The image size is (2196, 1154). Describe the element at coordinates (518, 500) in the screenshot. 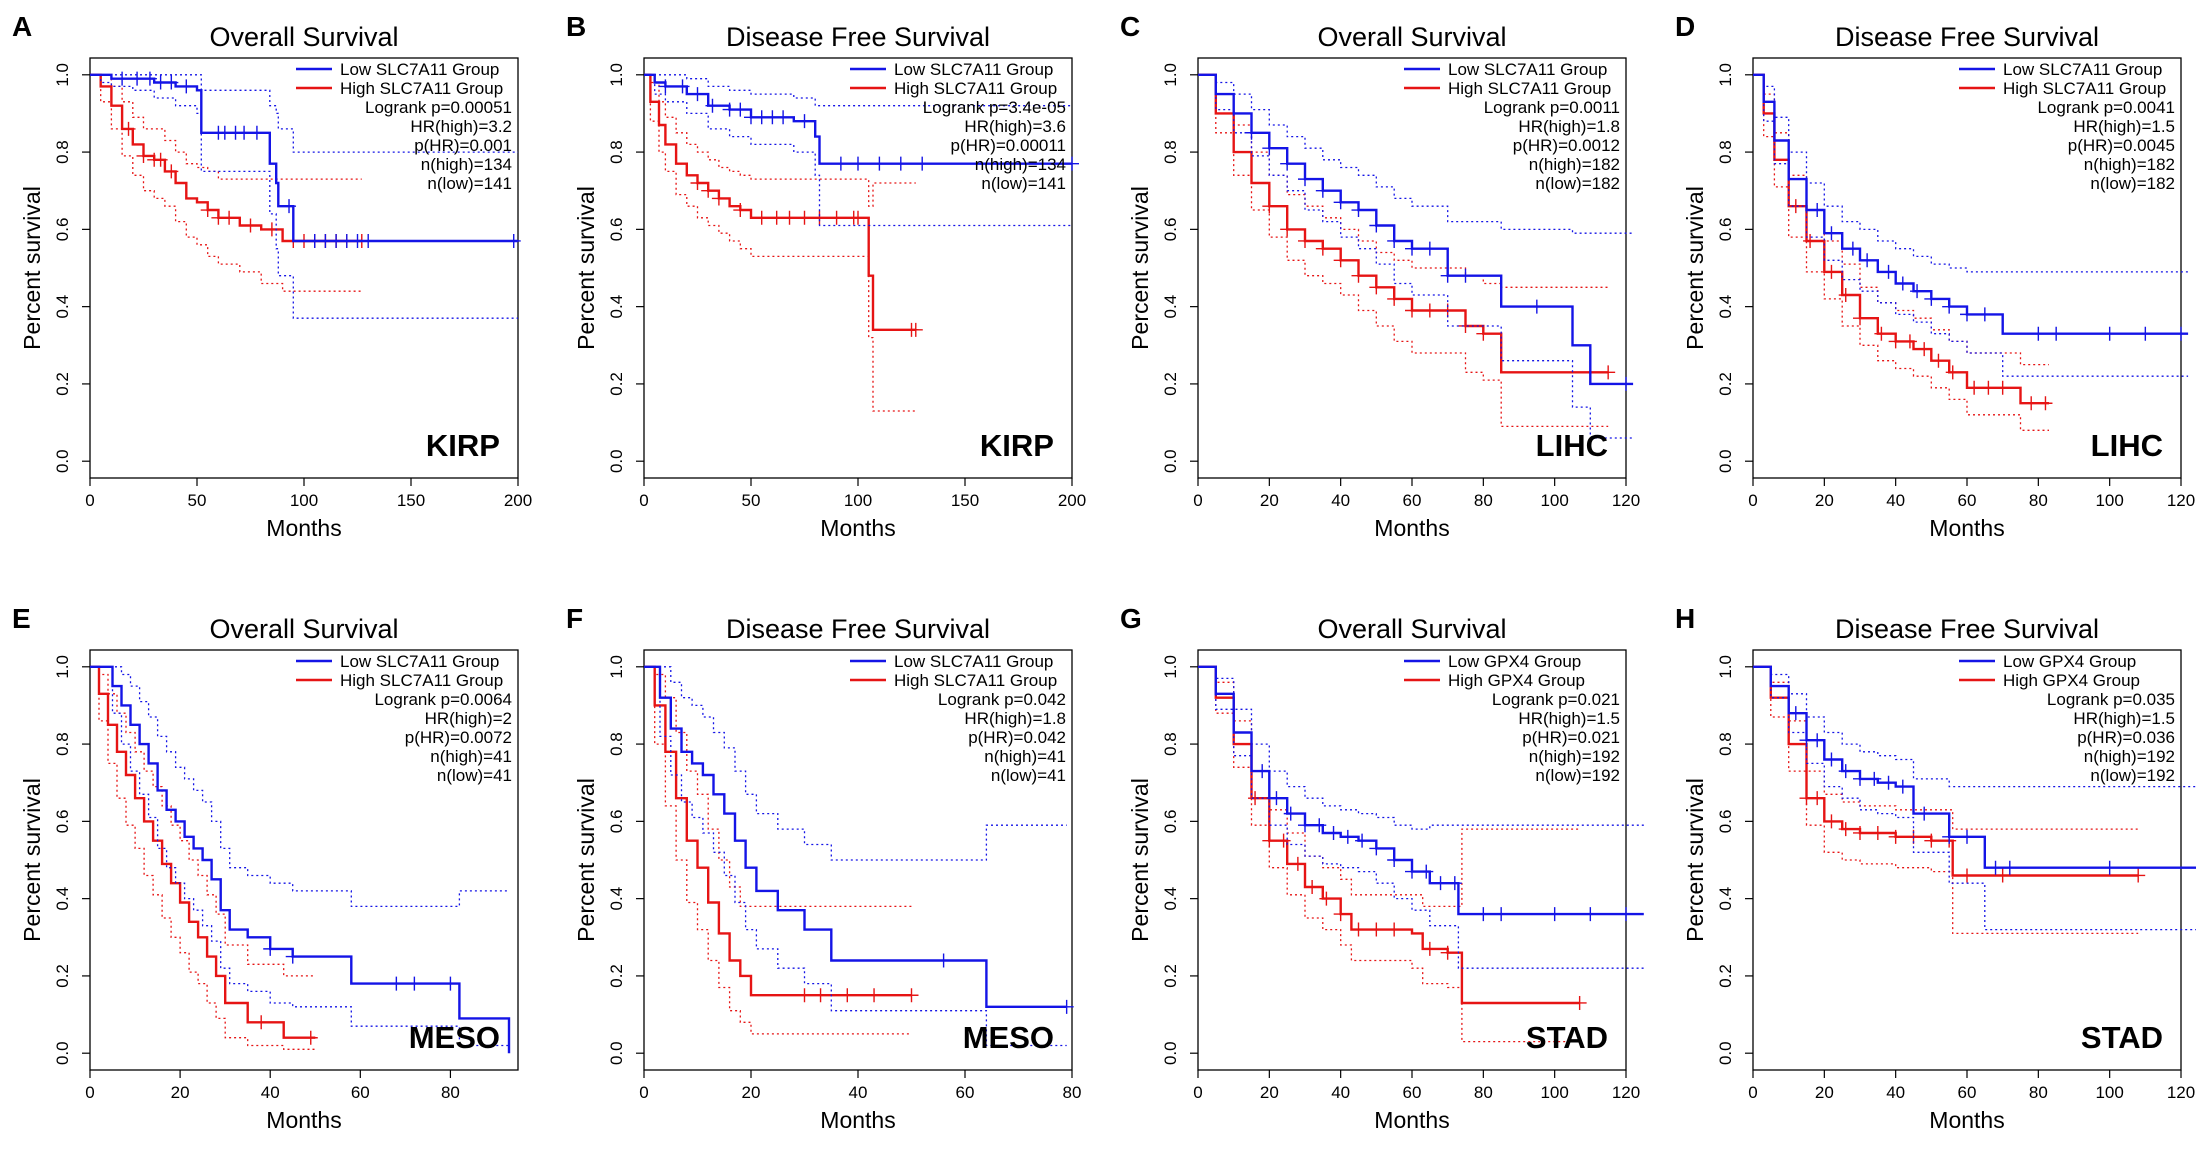

I see `x-tick-label: 200` at that location.